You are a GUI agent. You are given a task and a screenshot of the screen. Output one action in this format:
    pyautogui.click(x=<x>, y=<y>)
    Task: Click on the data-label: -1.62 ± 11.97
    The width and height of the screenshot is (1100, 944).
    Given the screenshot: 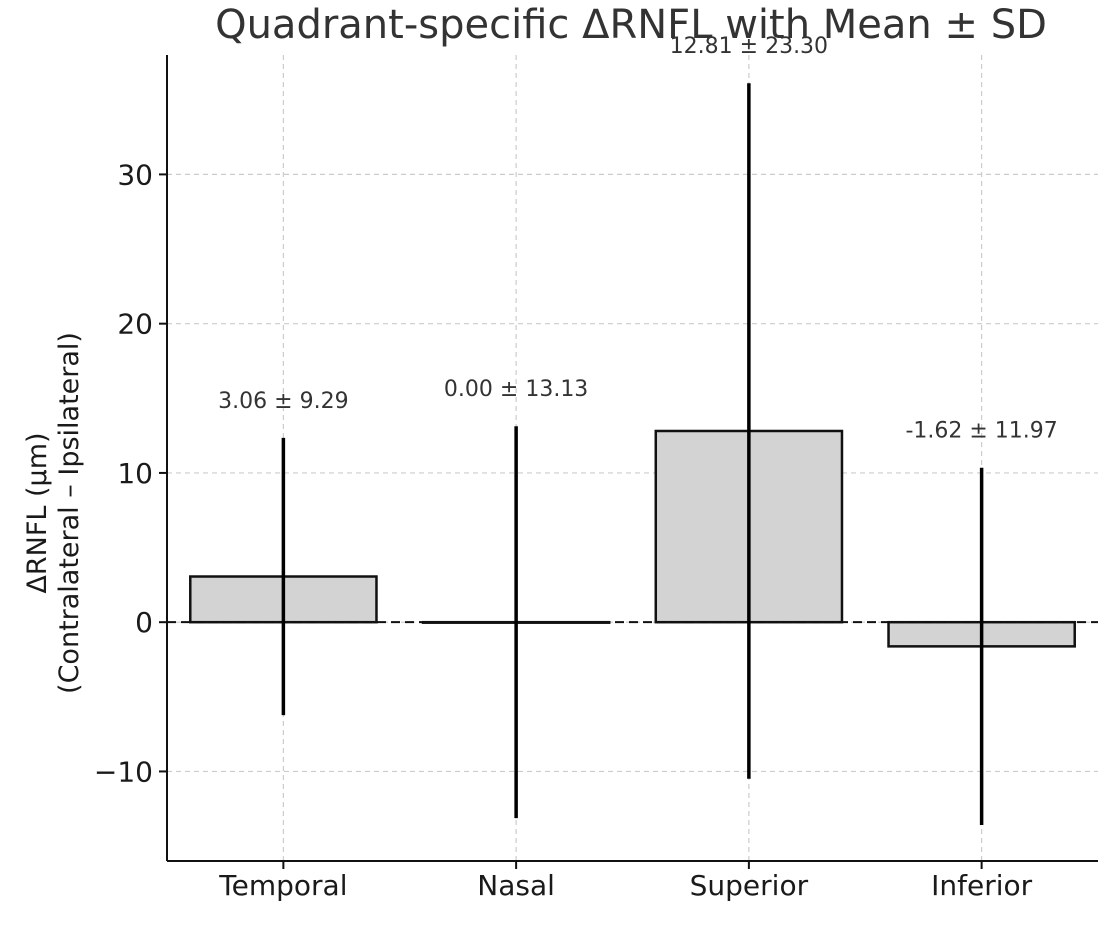 What is the action you would take?
    pyautogui.click(x=981, y=431)
    